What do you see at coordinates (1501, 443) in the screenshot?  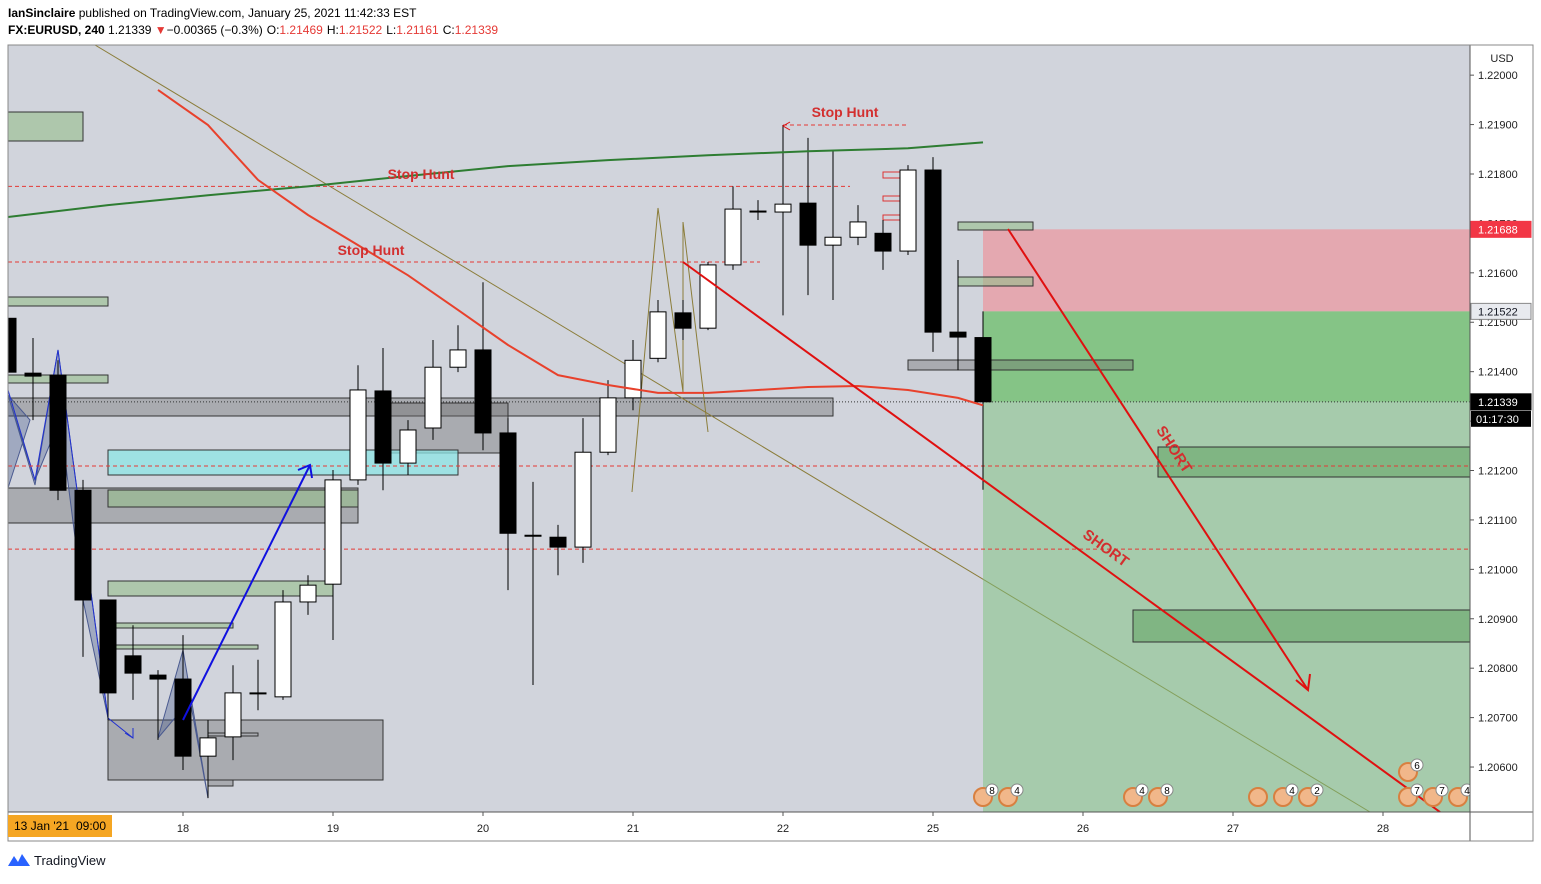 I see `price-axis` at bounding box center [1501, 443].